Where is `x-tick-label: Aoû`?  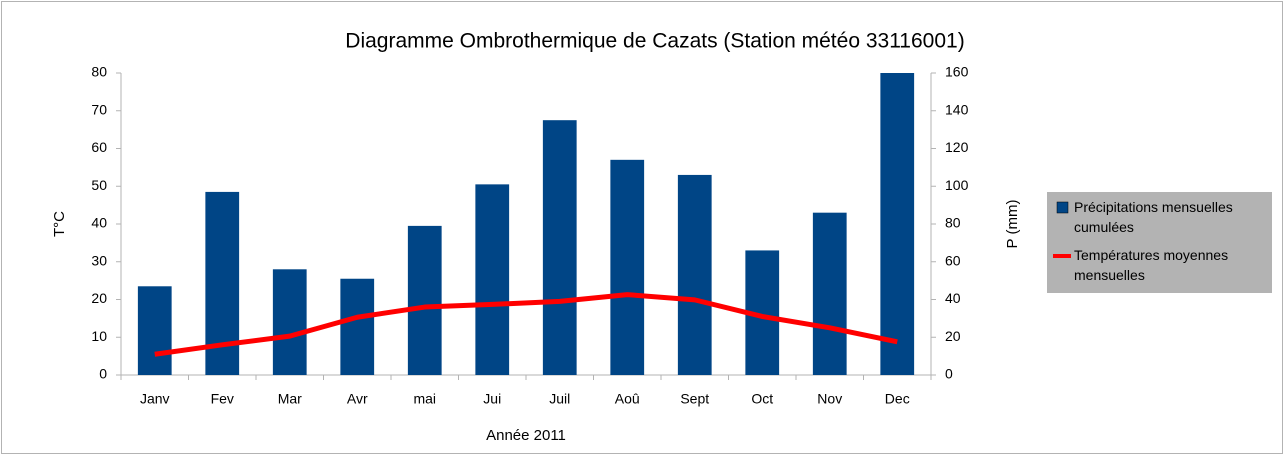 x-tick-label: Aoû is located at coordinates (627, 399).